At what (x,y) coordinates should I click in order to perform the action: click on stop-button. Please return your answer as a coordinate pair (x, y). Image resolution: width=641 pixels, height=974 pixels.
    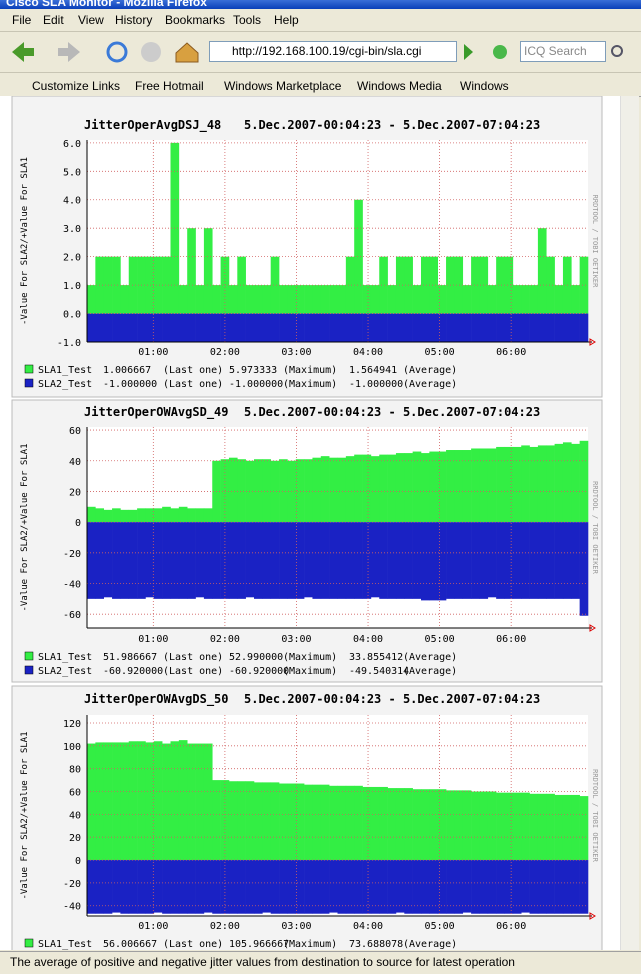
    Looking at the image, I should click on (151, 52).